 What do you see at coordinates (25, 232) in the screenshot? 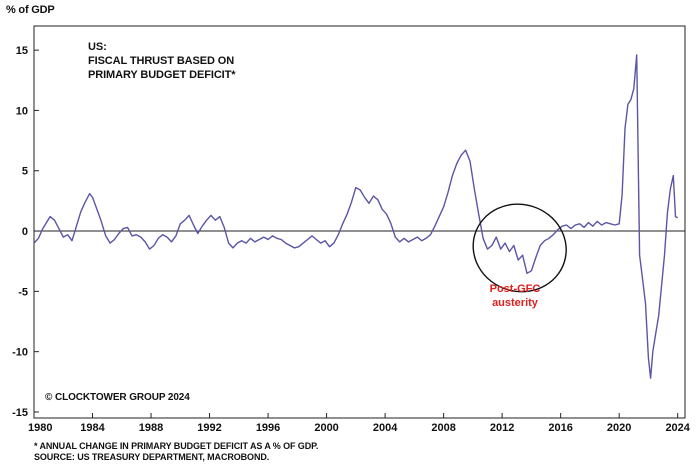
I see `y-tick-label-0: 0` at bounding box center [25, 232].